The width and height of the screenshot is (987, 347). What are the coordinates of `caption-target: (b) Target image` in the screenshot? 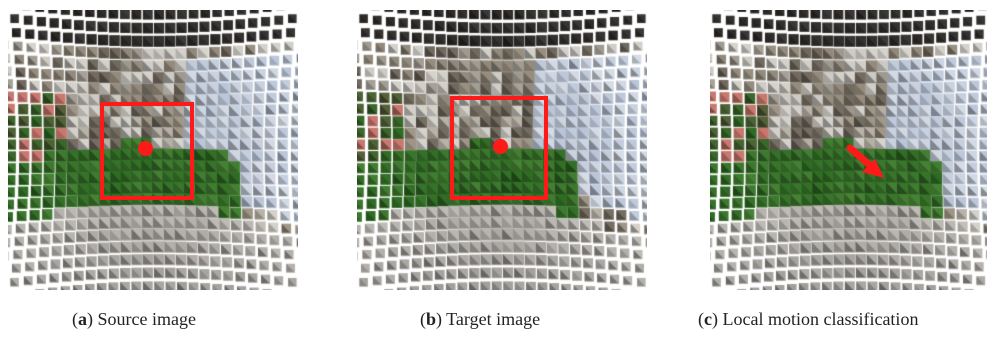 It's located at (480, 319).